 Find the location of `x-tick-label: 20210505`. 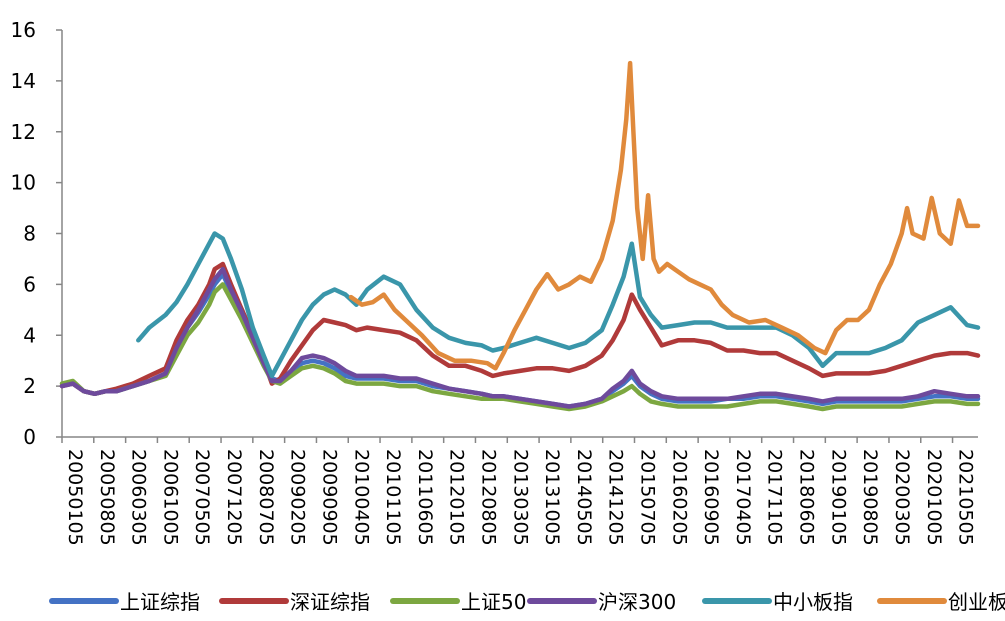

x-tick-label: 20210505 is located at coordinates (966, 497).